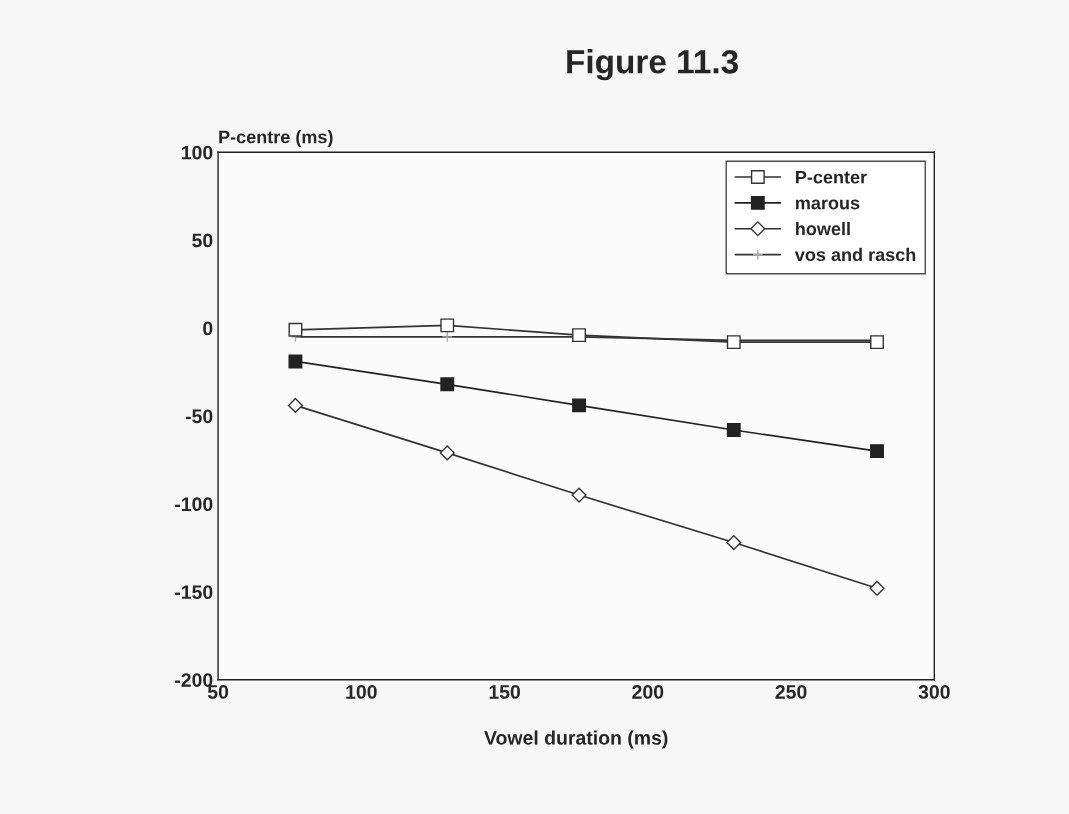 Image resolution: width=1069 pixels, height=814 pixels. I want to click on y-tick-label: 50, so click(202, 240).